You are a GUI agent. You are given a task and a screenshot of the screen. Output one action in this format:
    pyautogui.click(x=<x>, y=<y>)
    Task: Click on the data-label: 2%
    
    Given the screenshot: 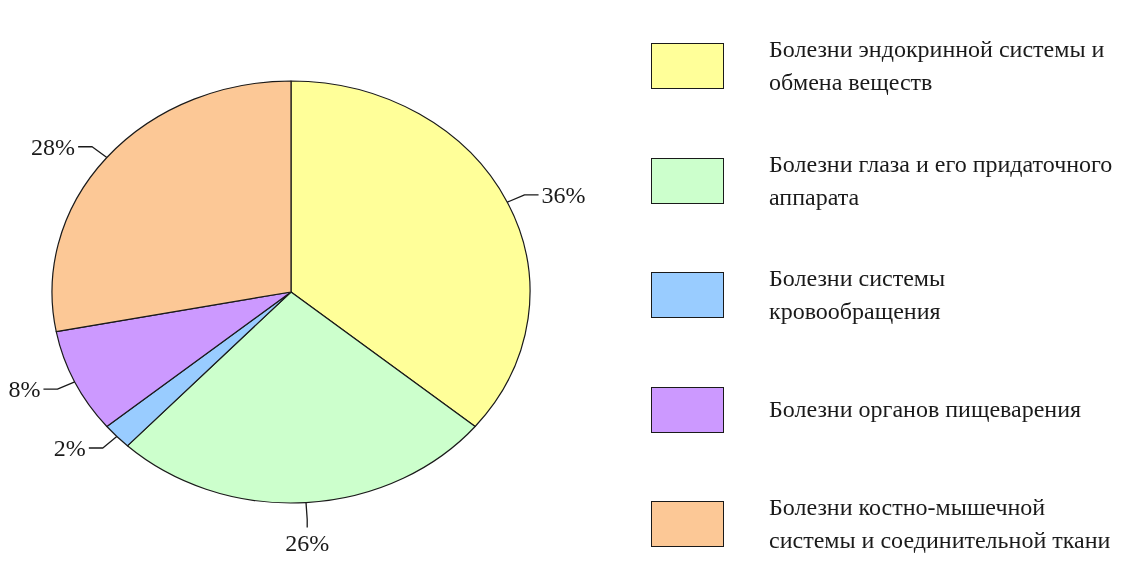 What is the action you would take?
    pyautogui.click(x=69, y=447)
    